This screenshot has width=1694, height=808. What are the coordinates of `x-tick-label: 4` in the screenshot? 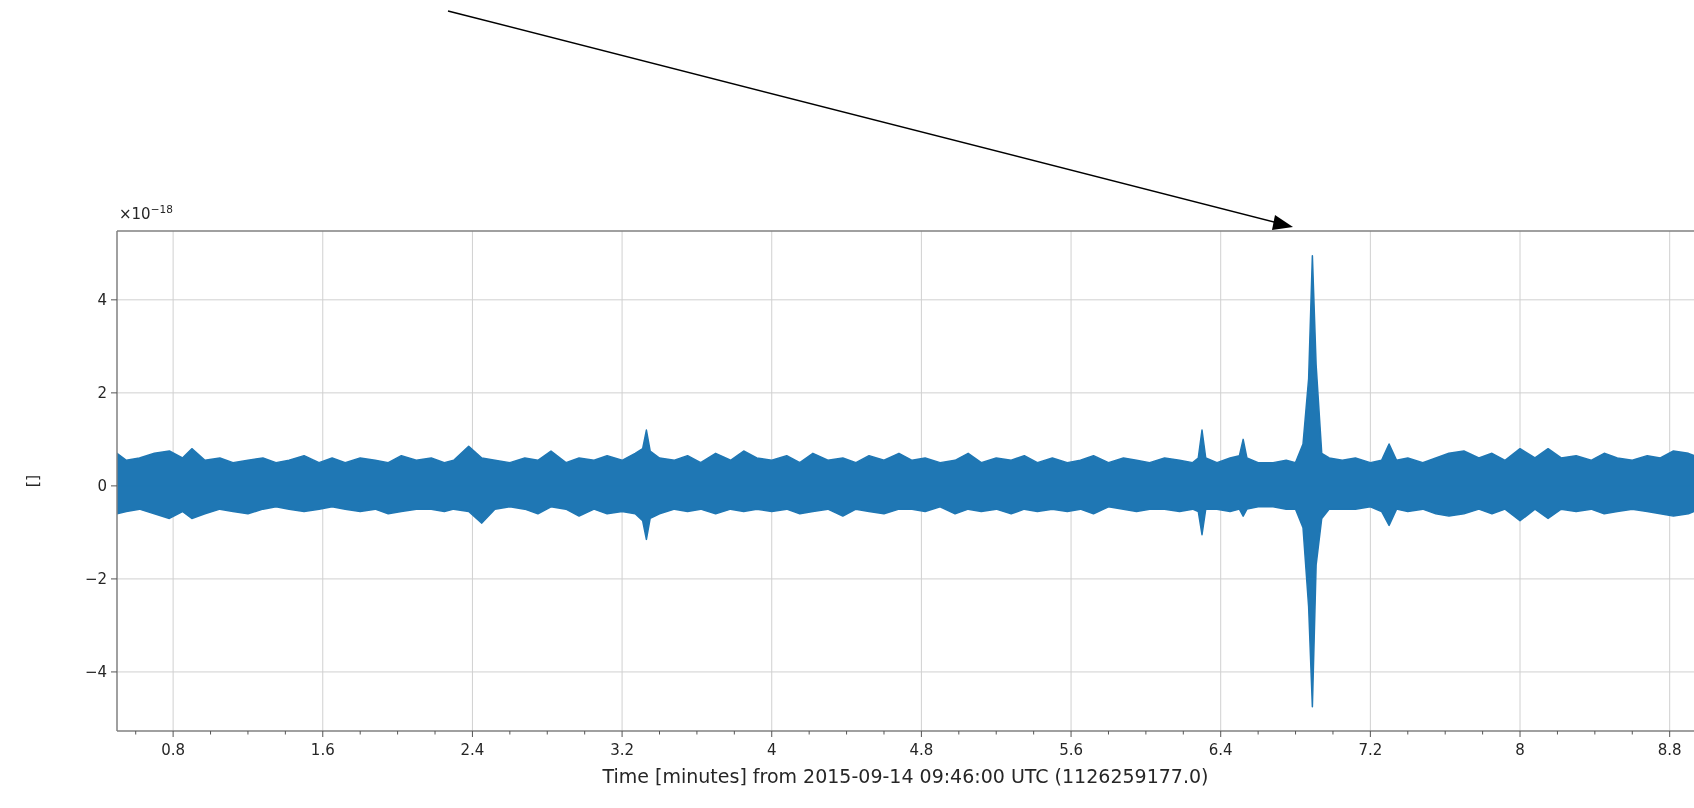 It's located at (771, 750).